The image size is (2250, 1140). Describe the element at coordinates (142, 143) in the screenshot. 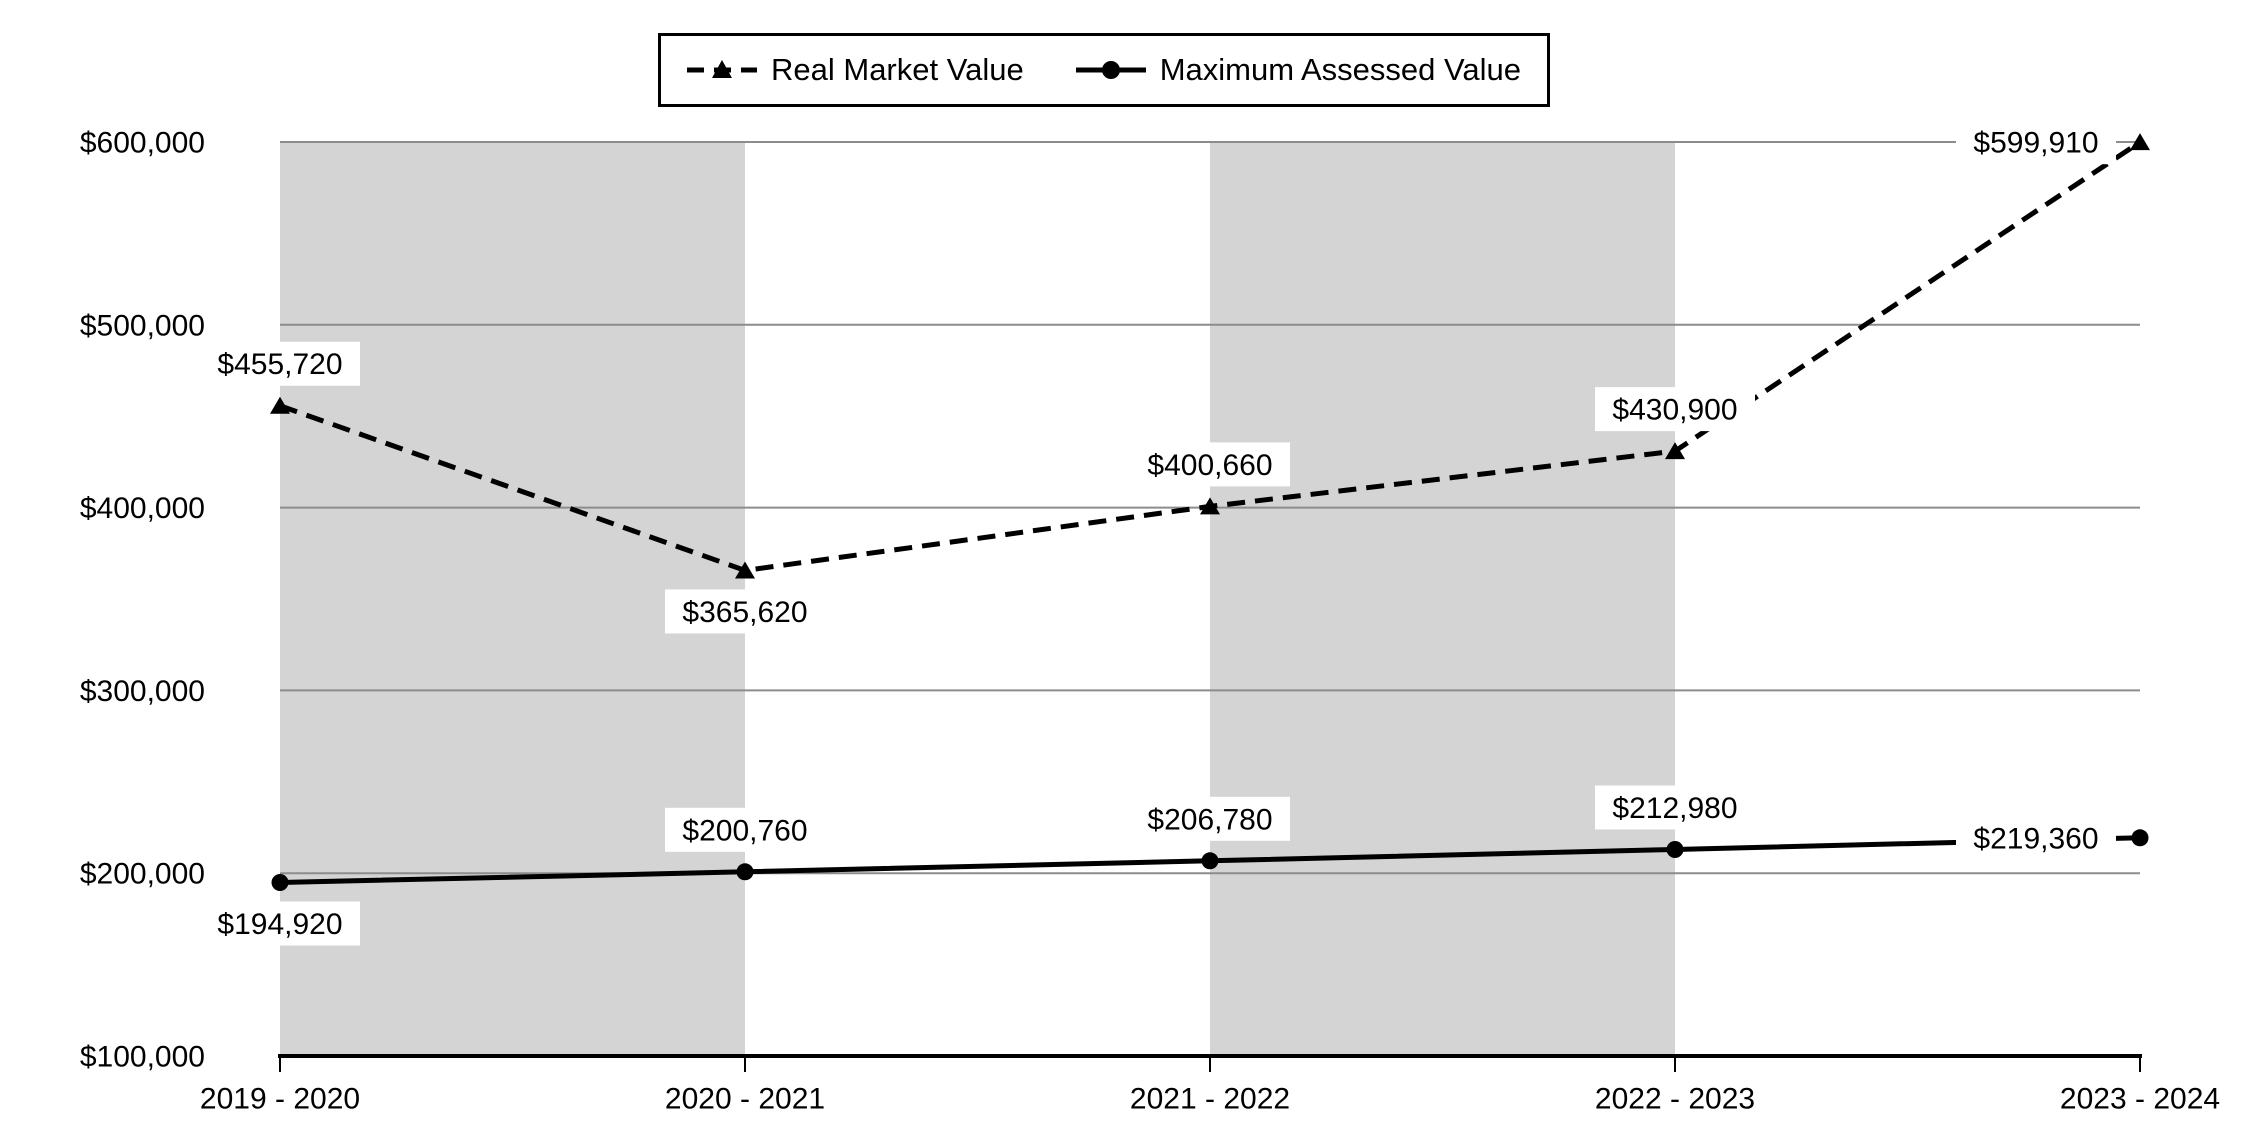

I see `y-axis-tick-label: $600,000` at that location.